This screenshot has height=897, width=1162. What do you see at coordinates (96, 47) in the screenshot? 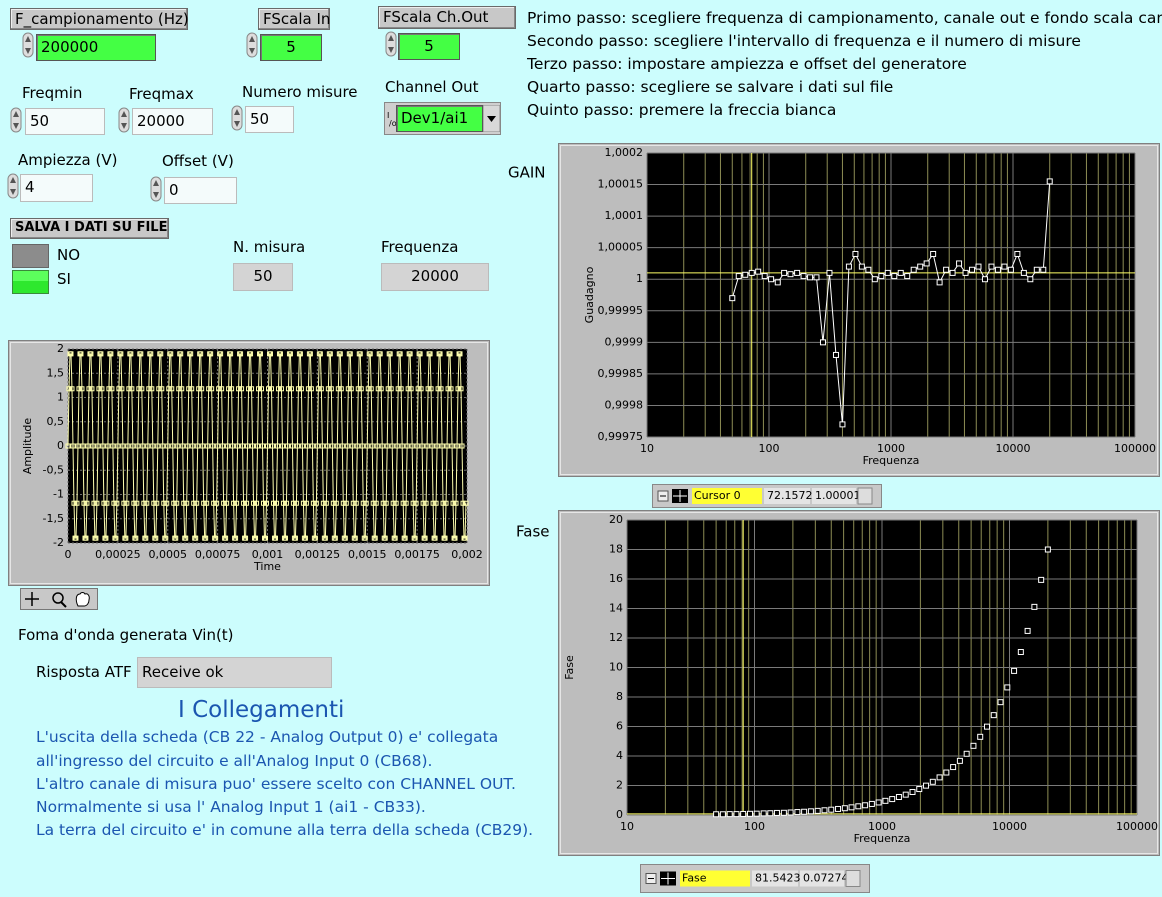
I see `numeric-control: 200000` at bounding box center [96, 47].